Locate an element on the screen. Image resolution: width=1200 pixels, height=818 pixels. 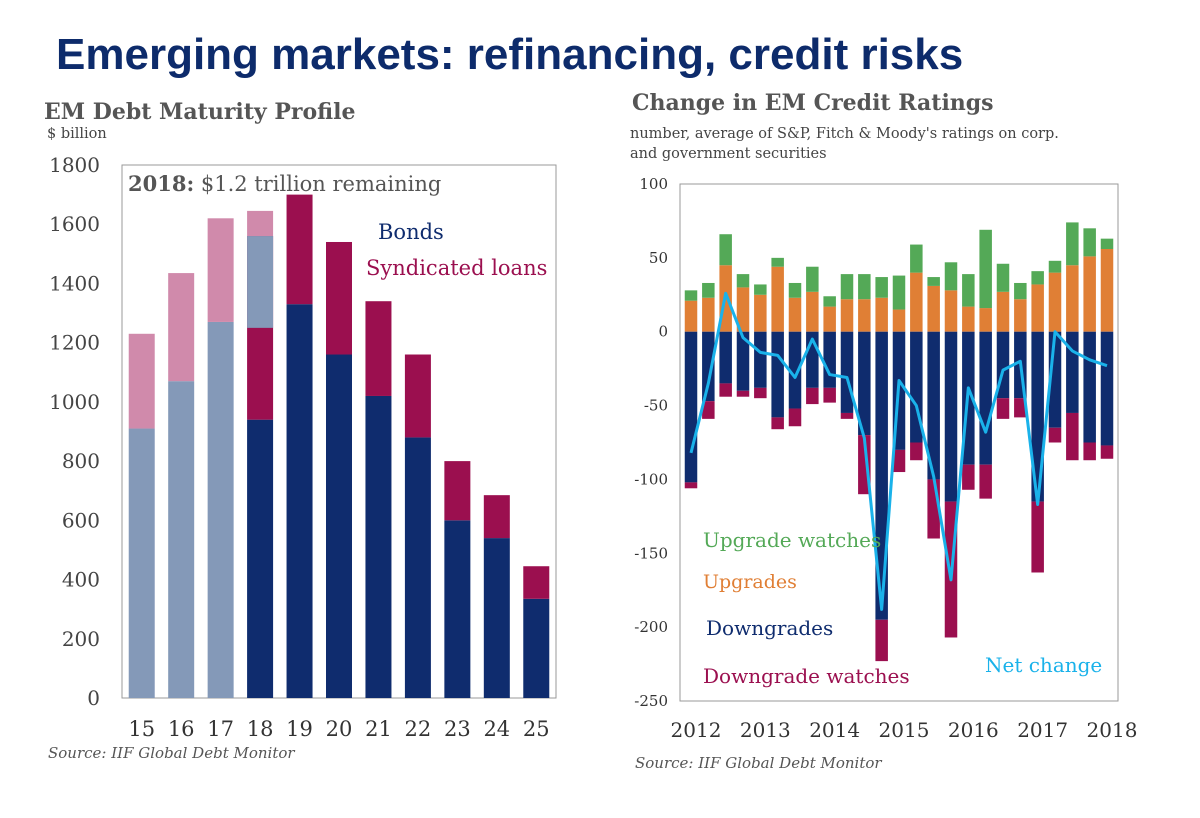
left-chart-unit: $ billion is located at coordinates (77, 134).